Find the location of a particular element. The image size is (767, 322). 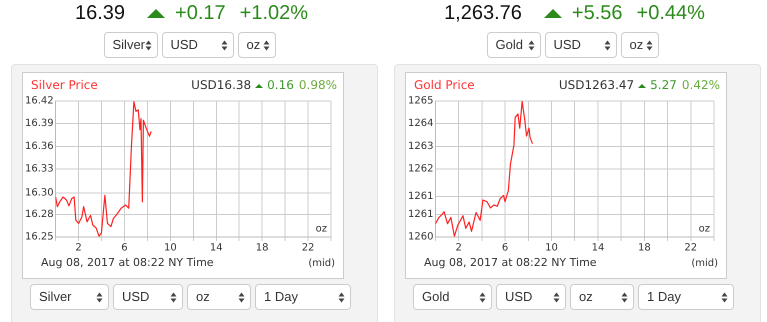

text: 1,263.76 is located at coordinates (483, 13).